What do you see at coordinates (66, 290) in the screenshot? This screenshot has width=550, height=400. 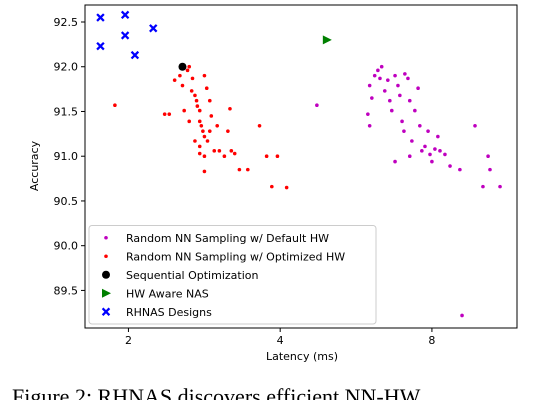 I see `y-tick-label: 89.5` at bounding box center [66, 290].